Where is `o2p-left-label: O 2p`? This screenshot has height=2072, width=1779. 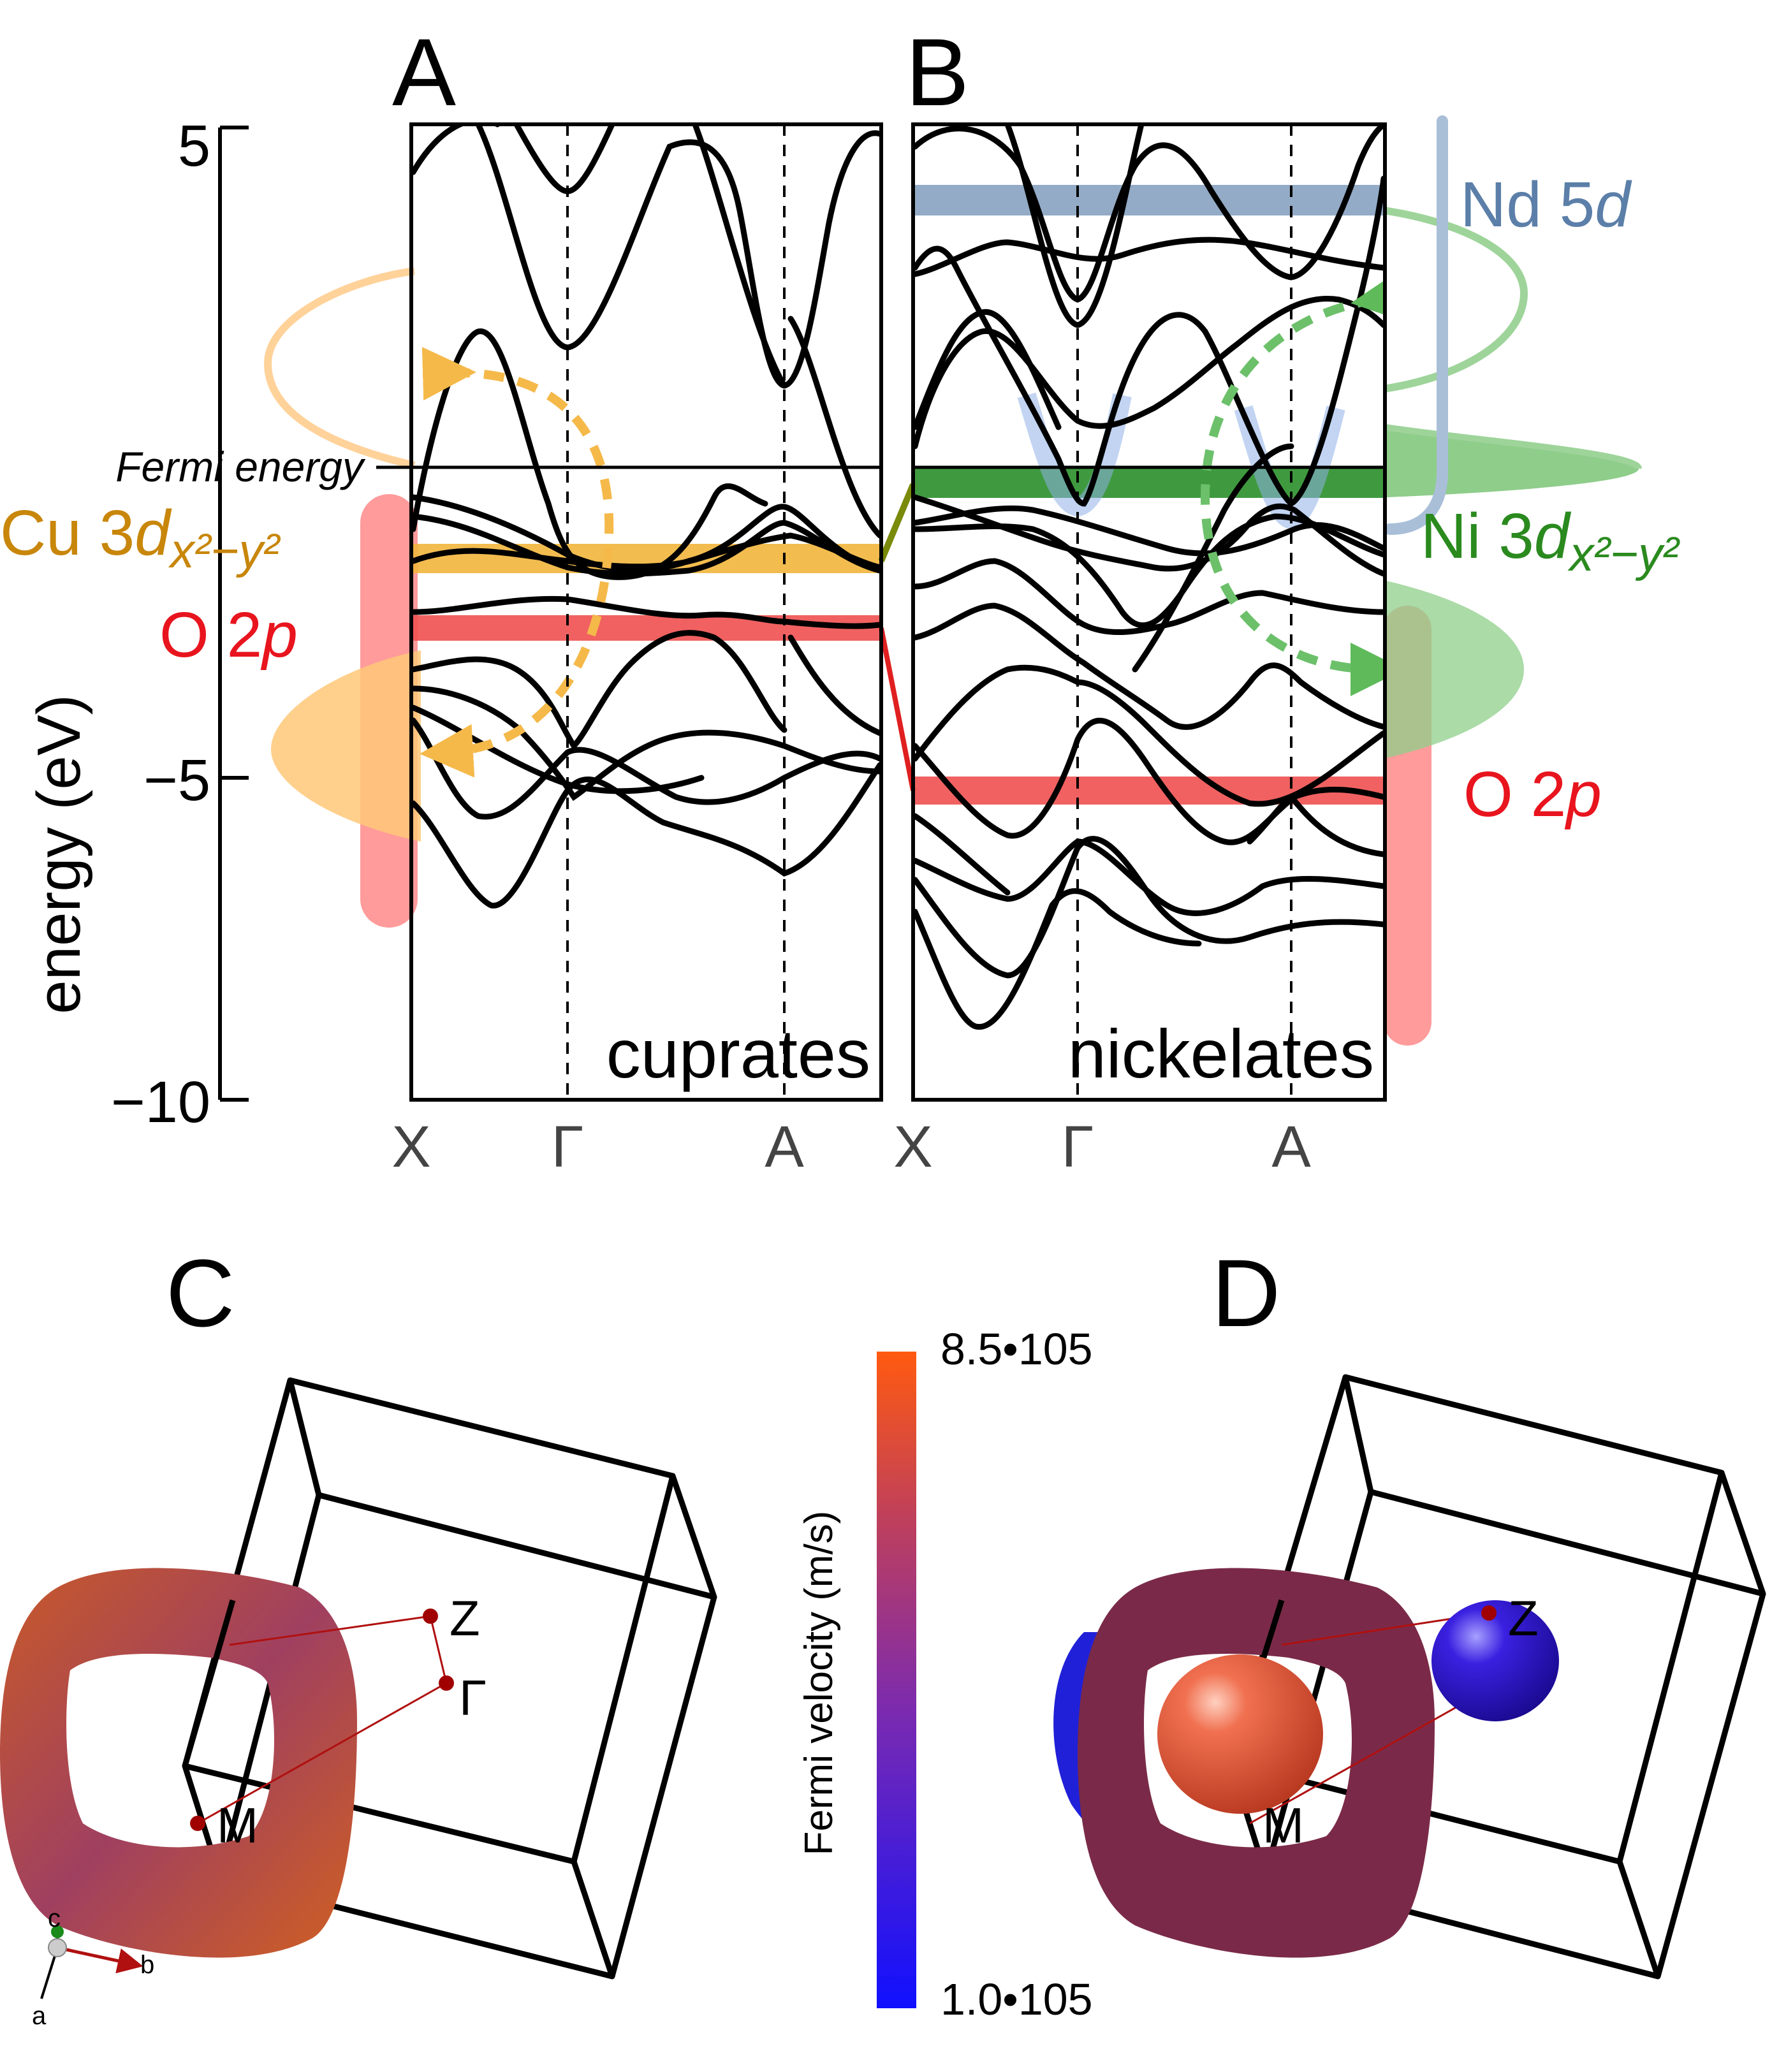
o2p-left-label: O 2p is located at coordinates (229, 635).